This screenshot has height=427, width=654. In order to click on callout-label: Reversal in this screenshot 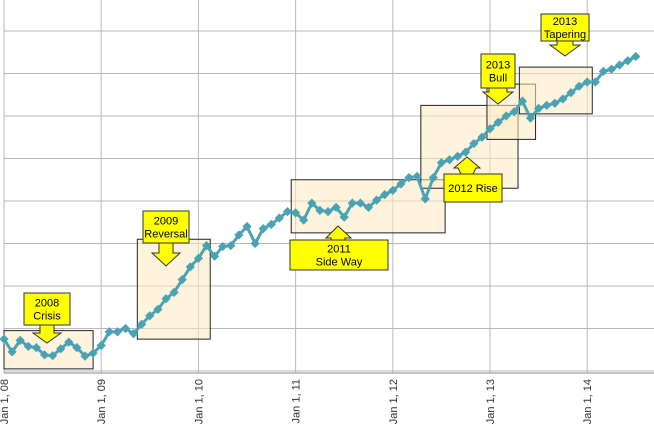, I will do `click(165, 235)`.